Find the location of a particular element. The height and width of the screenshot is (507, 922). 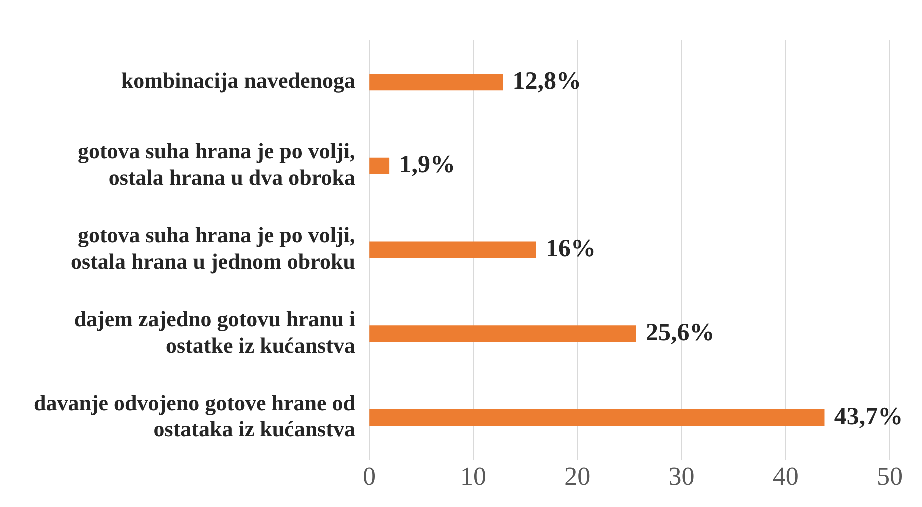

x-tick-label: 20 is located at coordinates (577, 477).